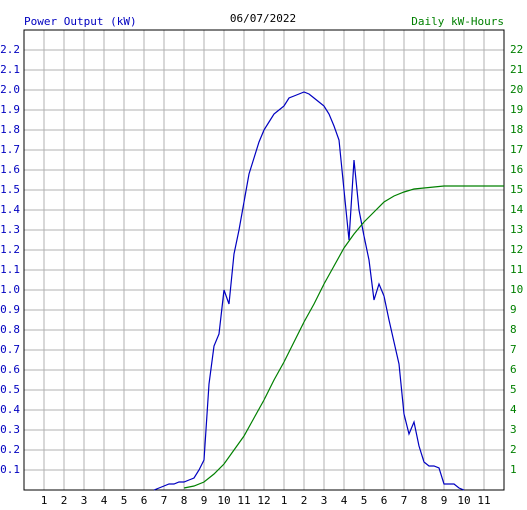  Describe the element at coordinates (10, 69) in the screenshot. I see `y-tick-label: 2.1` at that location.